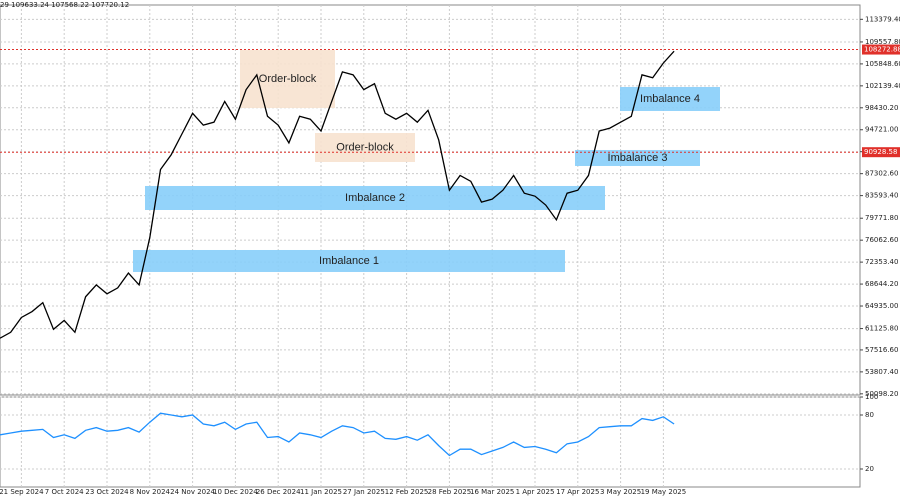  What do you see at coordinates (881, 372) in the screenshot?
I see `y-tick-label: 53807.40` at bounding box center [881, 372].